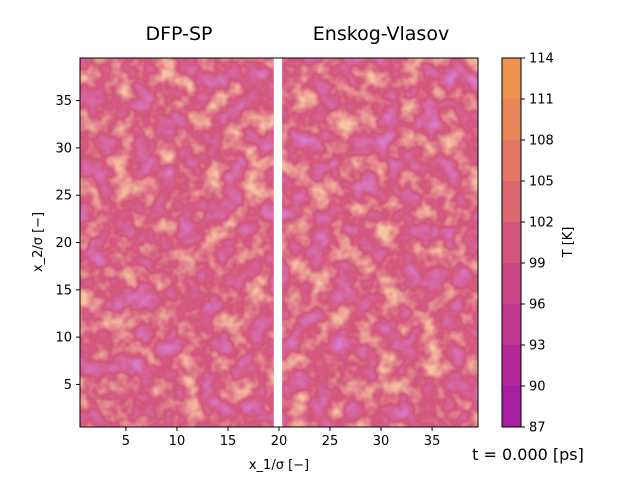  Describe the element at coordinates (63, 196) in the screenshot. I see `y-tick-label: 25` at that location.